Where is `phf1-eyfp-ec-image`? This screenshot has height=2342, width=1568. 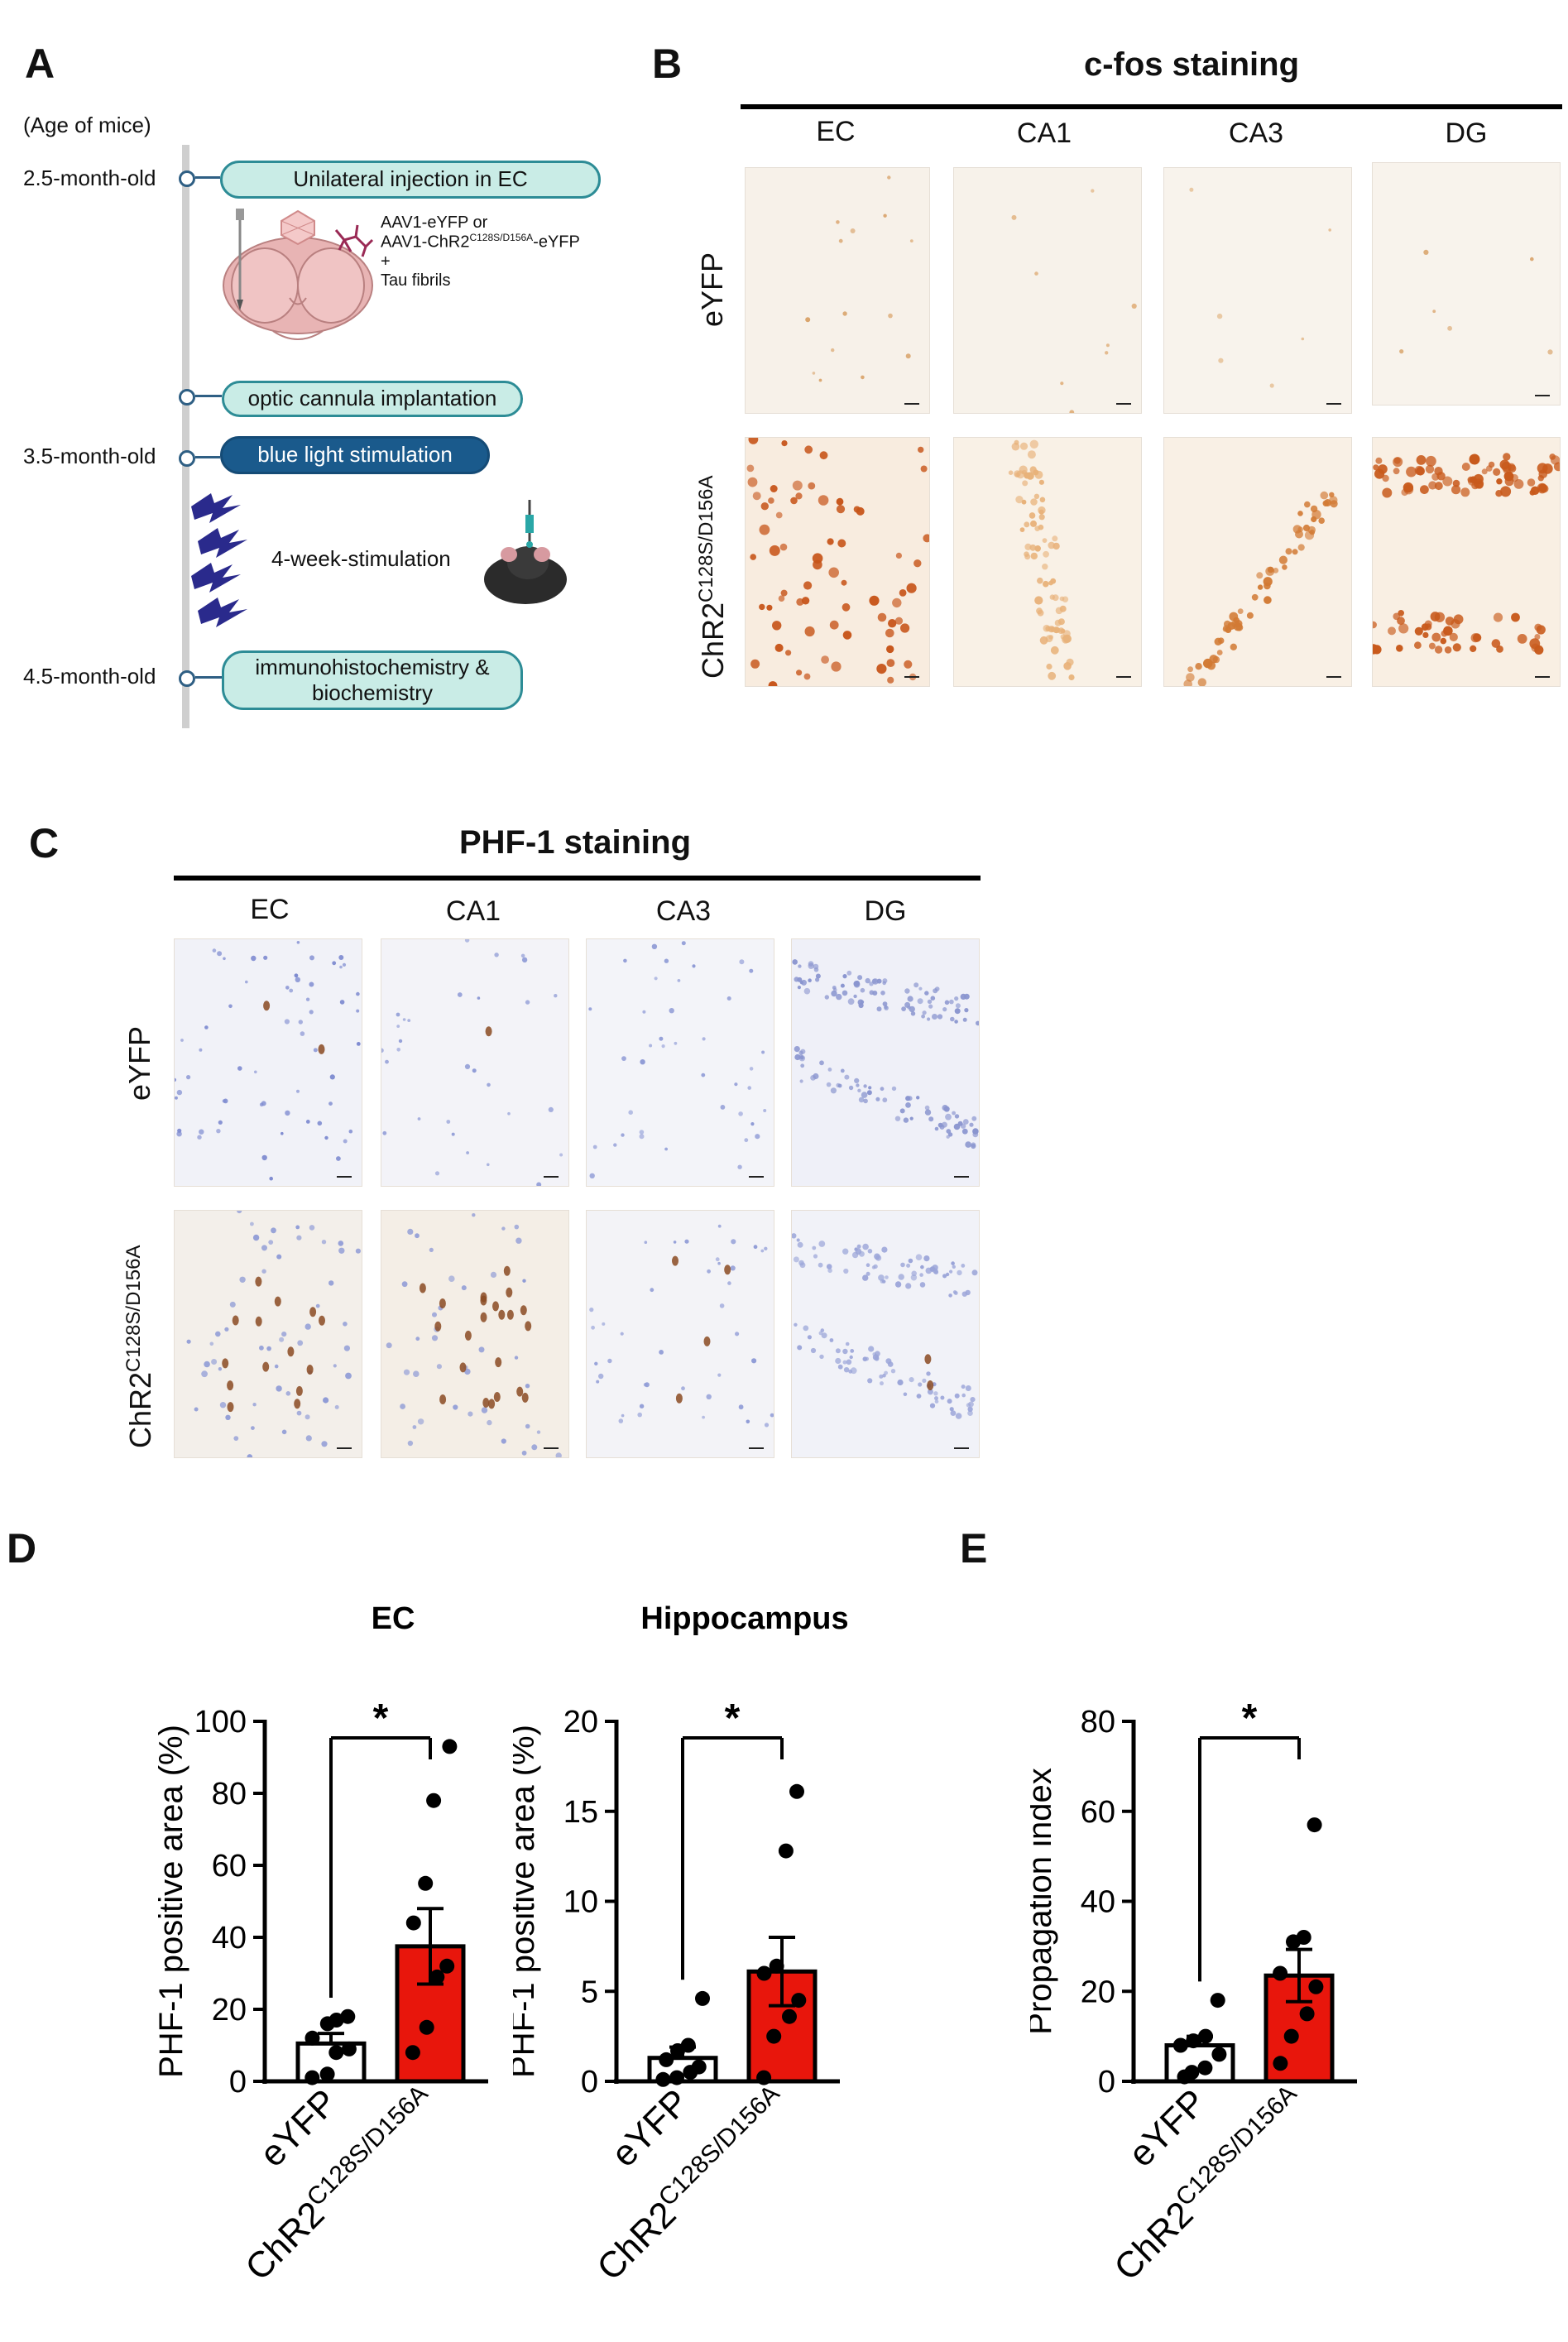
phf1-eyfp-ec-image is located at coordinates (268, 1062).